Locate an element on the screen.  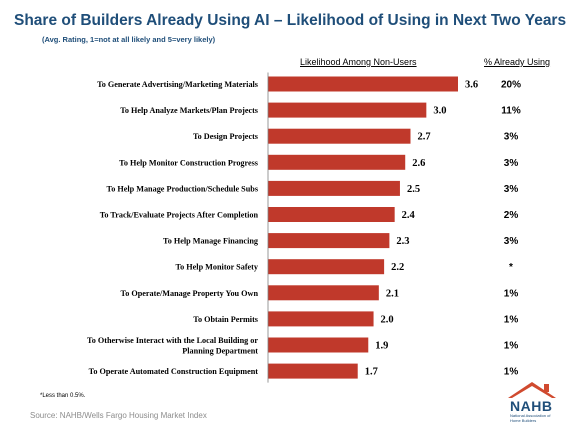
value-label-12: 1.7 is located at coordinates (371, 372).